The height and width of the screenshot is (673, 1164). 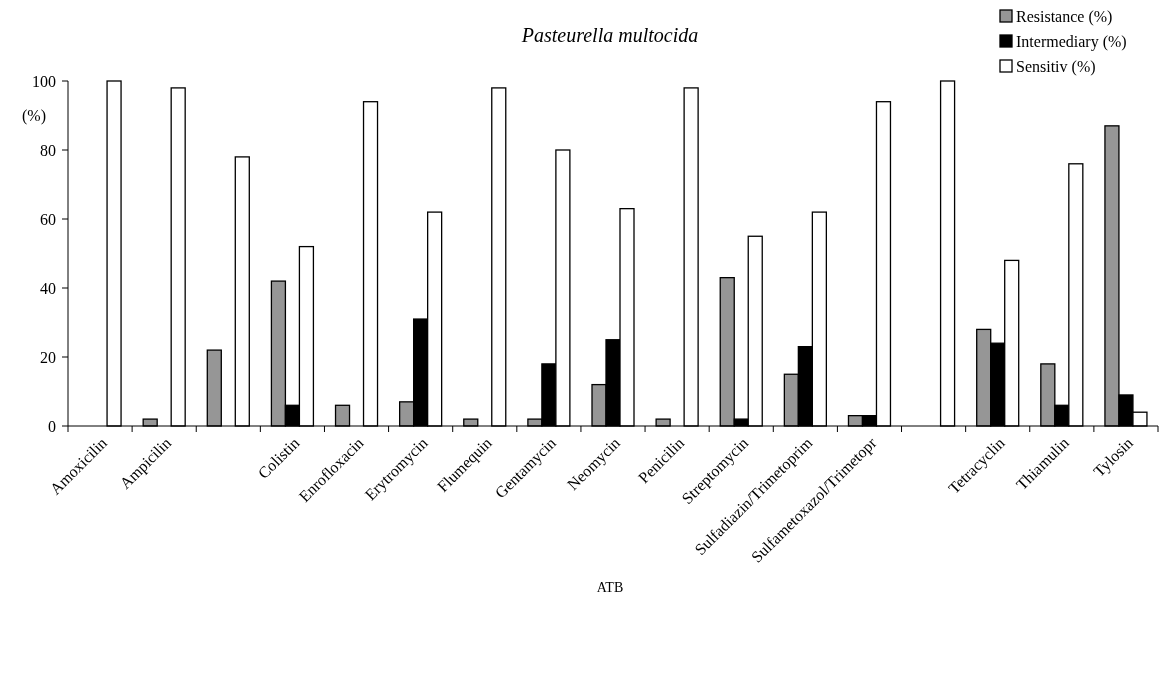 What do you see at coordinates (48, 357) in the screenshot?
I see `y-tick-label: 20` at bounding box center [48, 357].